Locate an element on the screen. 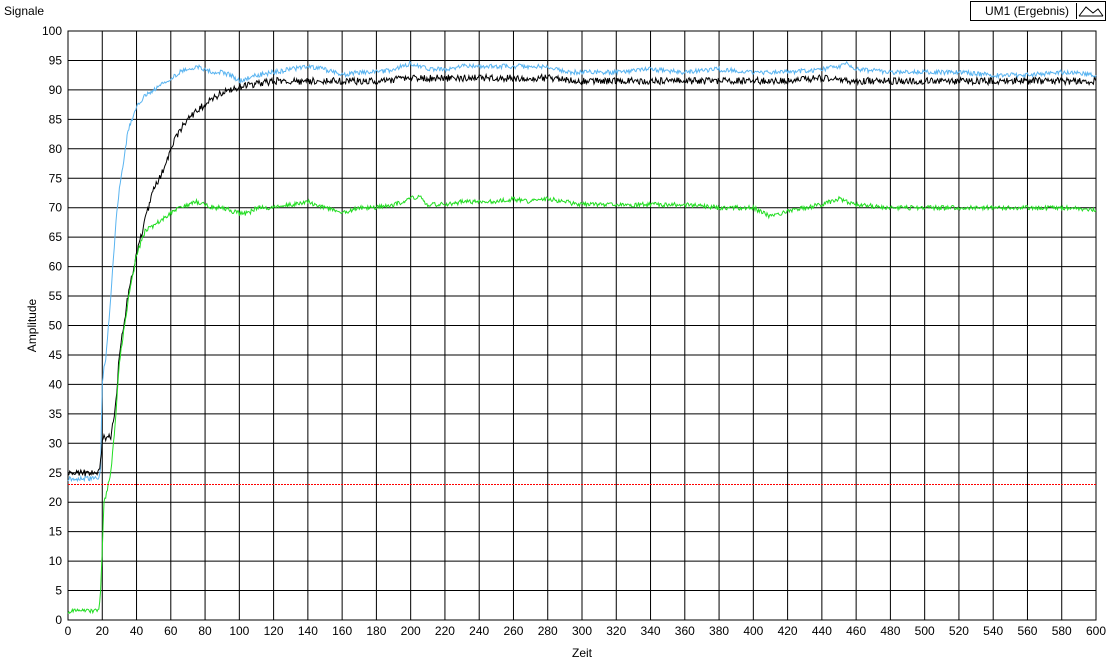 The width and height of the screenshot is (1120, 660). y-tick-label: 50 is located at coordinates (56, 326).